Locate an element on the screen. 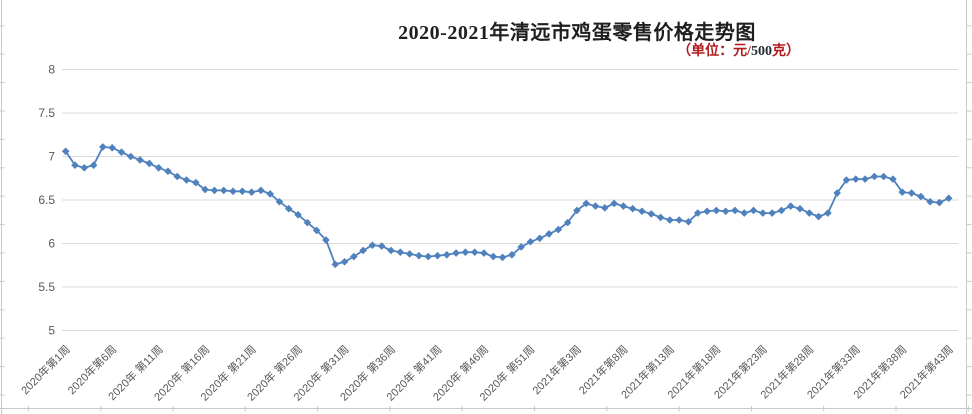 The height and width of the screenshot is (414, 972). y-axis-tick-label: 6 is located at coordinates (51, 244).